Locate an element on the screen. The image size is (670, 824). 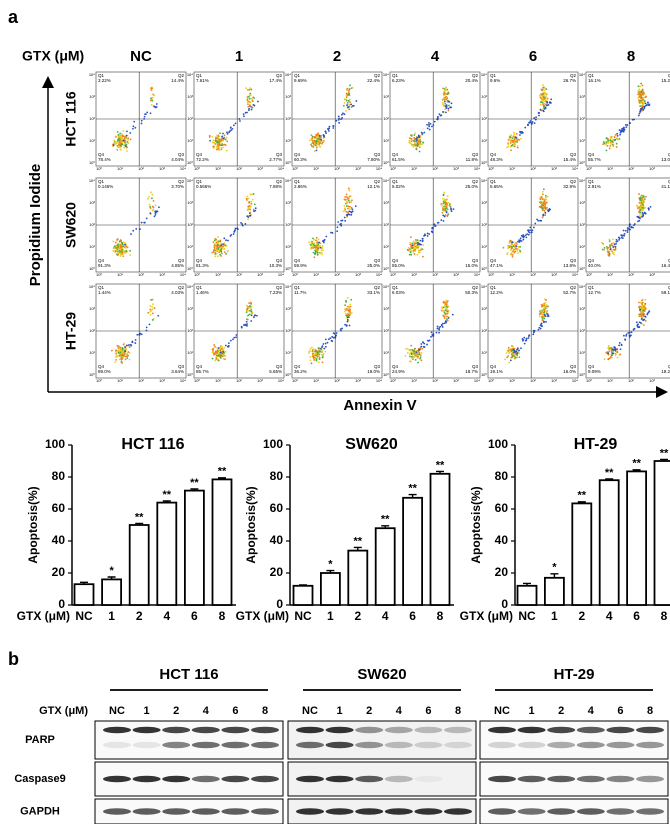
quadrant-percent: 13.8% is located at coordinates (569, 265).